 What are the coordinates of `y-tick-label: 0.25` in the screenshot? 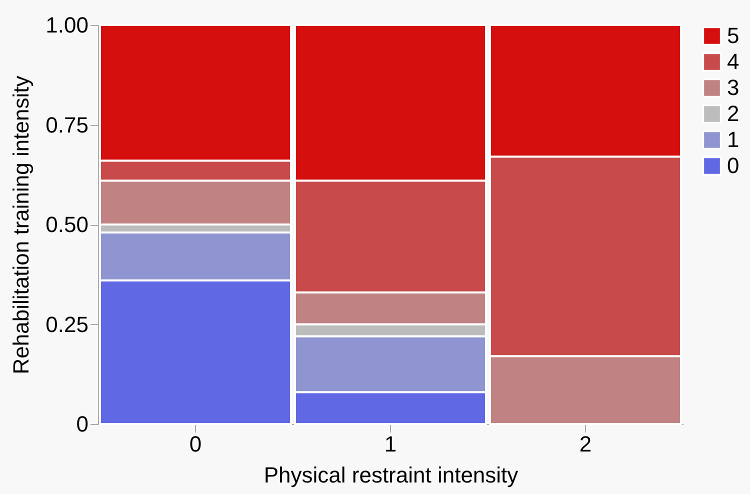 It's located at (67, 324).